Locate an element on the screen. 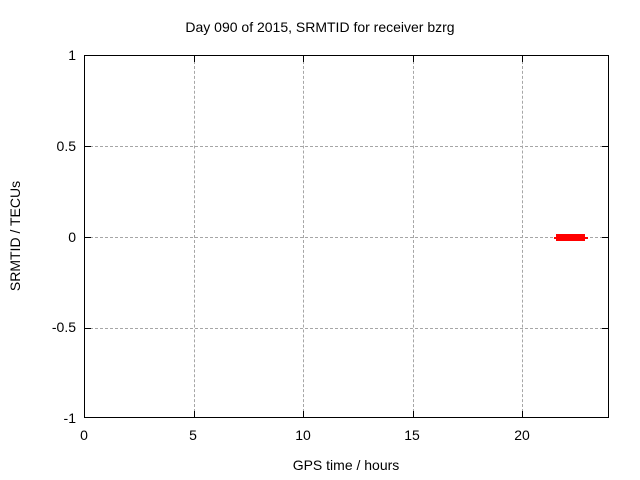  x-tick-label: 10 is located at coordinates (303, 435).